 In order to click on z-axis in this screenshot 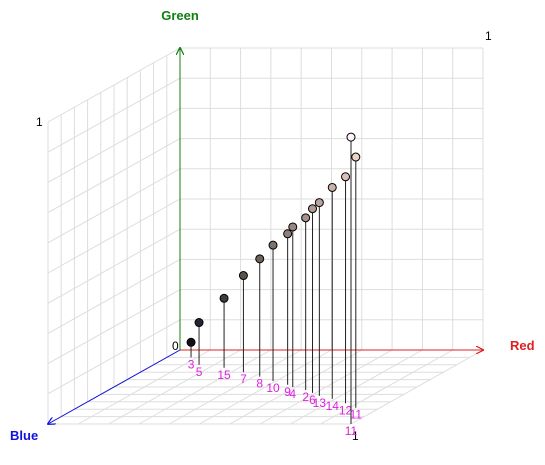, I will do `click(114, 386)`.